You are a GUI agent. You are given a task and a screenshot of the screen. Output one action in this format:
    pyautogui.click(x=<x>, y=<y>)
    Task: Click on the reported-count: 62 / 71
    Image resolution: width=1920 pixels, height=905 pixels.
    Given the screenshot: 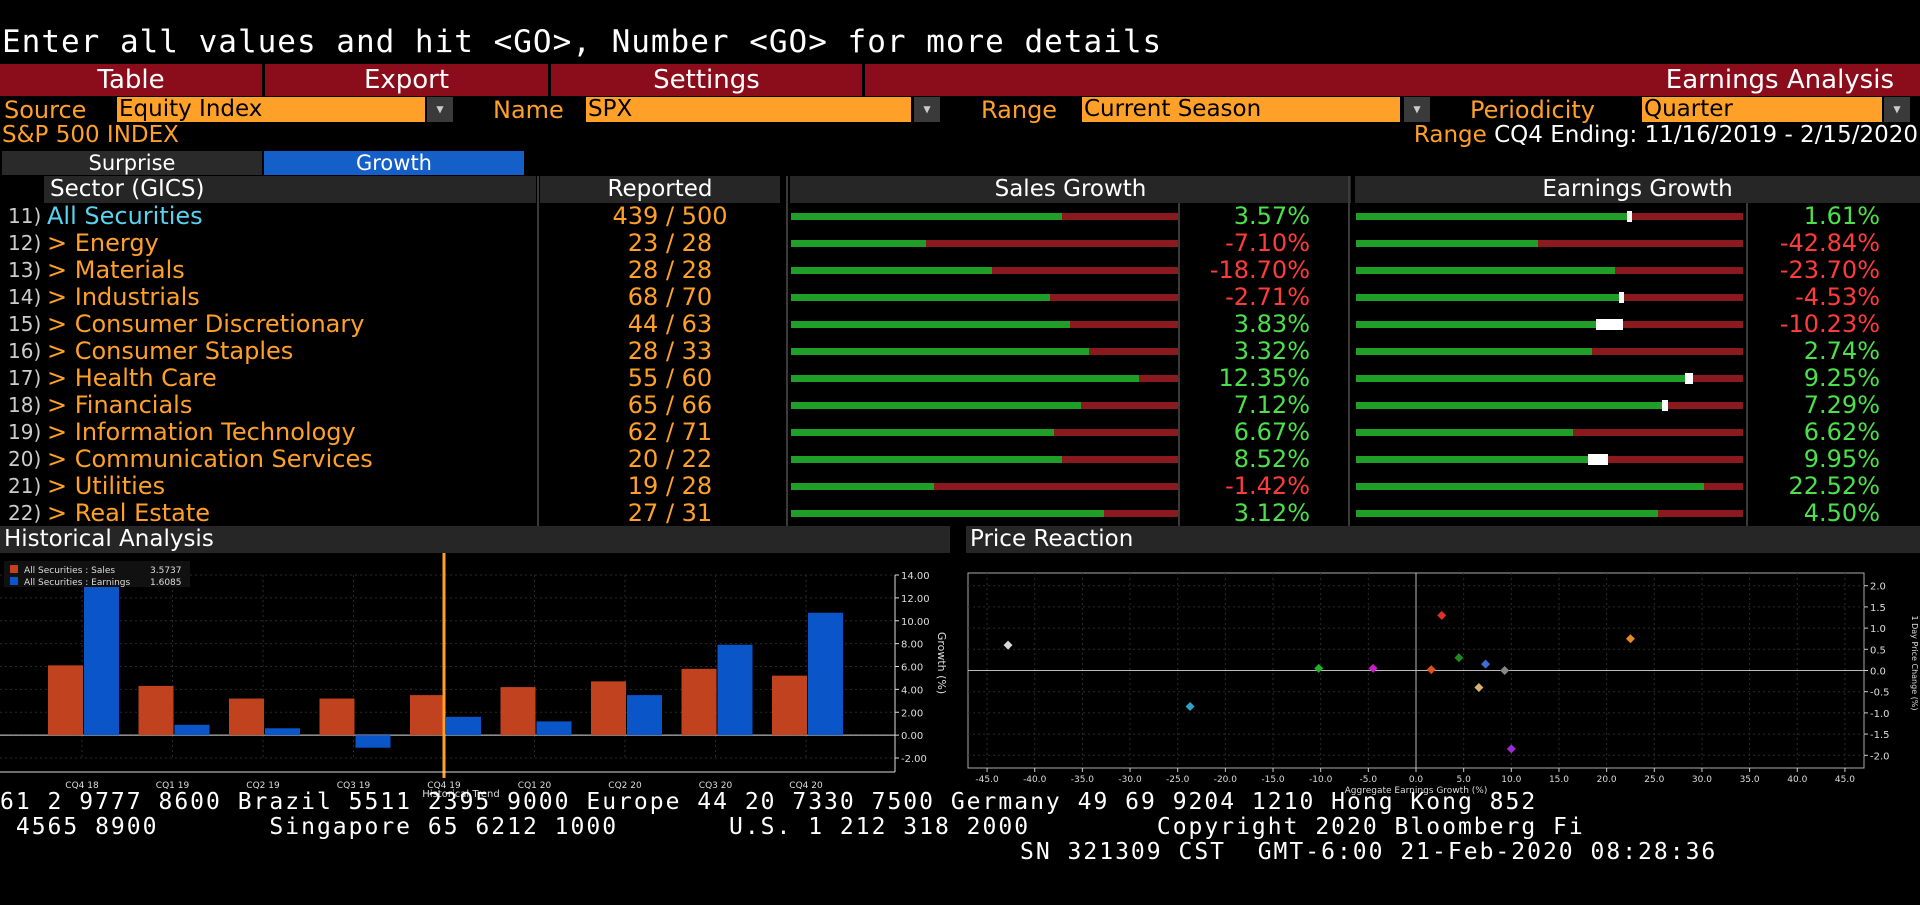 What is the action you would take?
    pyautogui.click(x=670, y=432)
    